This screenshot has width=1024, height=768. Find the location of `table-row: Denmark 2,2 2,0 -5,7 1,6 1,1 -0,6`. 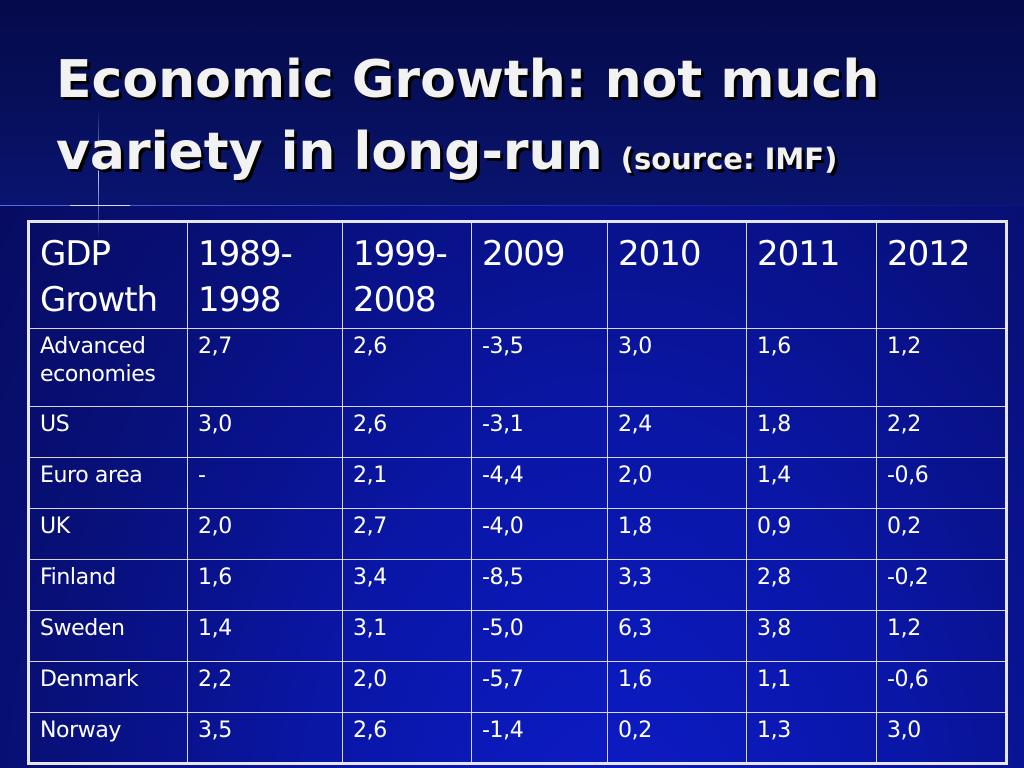

table-row: Denmark 2,2 2,0 -5,7 1,6 1,1 -0,6 is located at coordinates (517, 687).